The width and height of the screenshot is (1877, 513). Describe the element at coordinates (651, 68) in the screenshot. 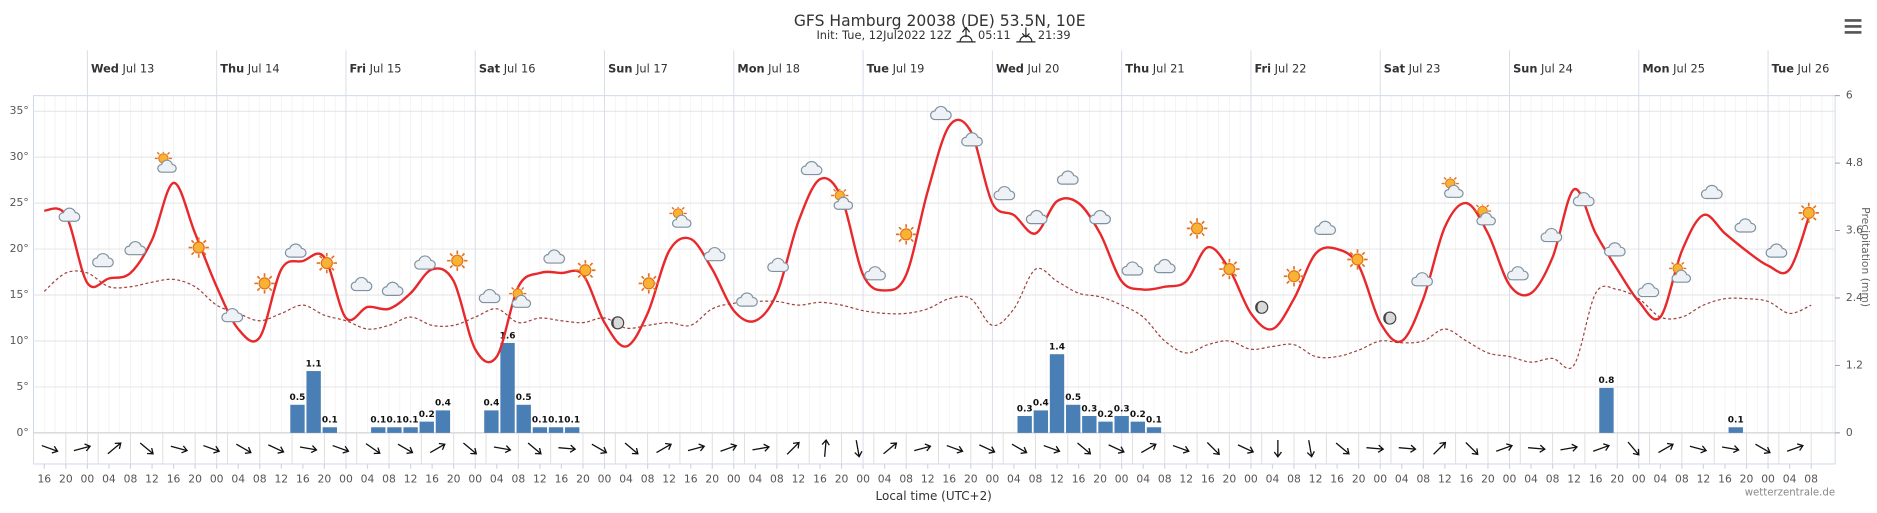

I see `day-date: Jul 17` at that location.